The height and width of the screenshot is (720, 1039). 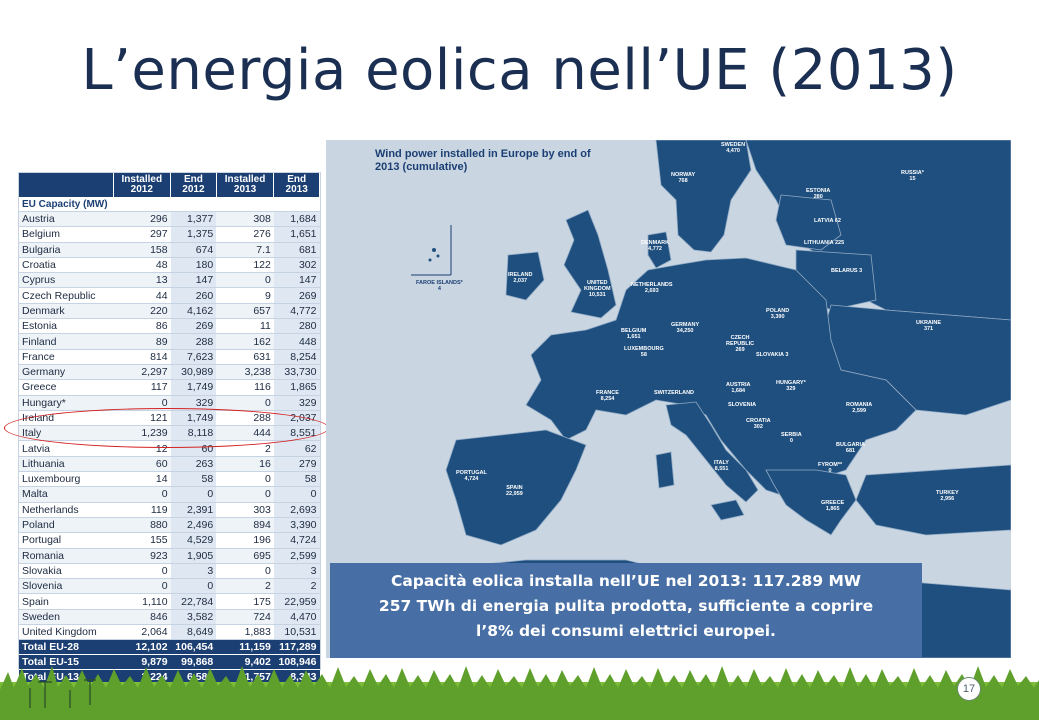 I want to click on table-row: Spain 1,110 22,784 175 22,959, so click(x=169, y=601).